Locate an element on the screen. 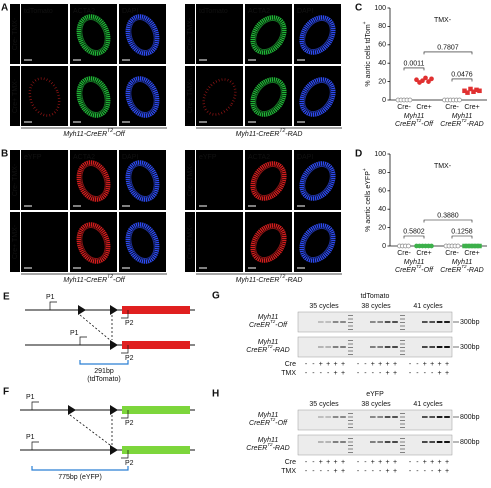 This screenshot has height=488, width=491. panel-caption: Myh11-CreERT2-Off is located at coordinates (94, 133).